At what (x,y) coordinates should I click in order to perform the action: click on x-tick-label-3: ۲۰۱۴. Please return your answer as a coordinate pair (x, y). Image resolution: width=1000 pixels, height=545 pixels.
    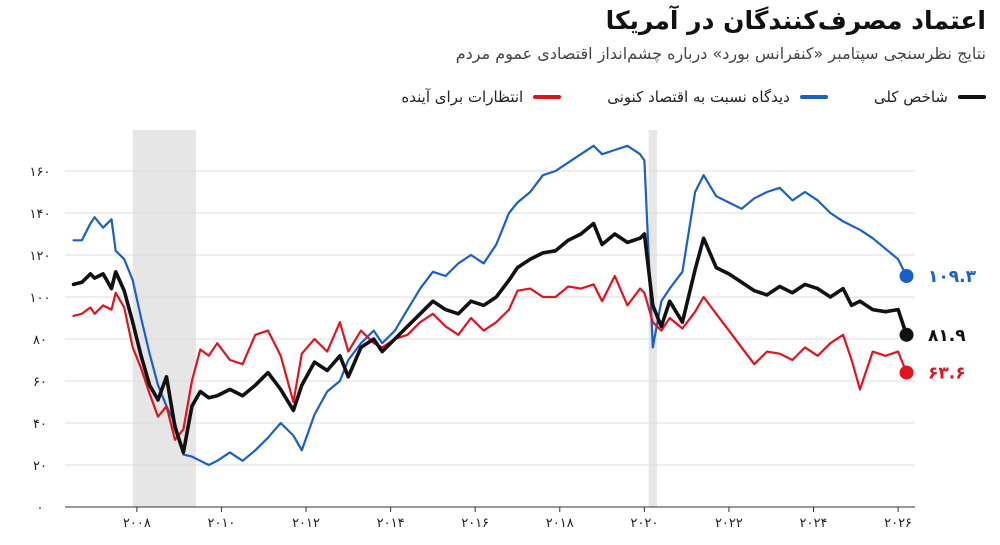
    Looking at the image, I should click on (391, 523).